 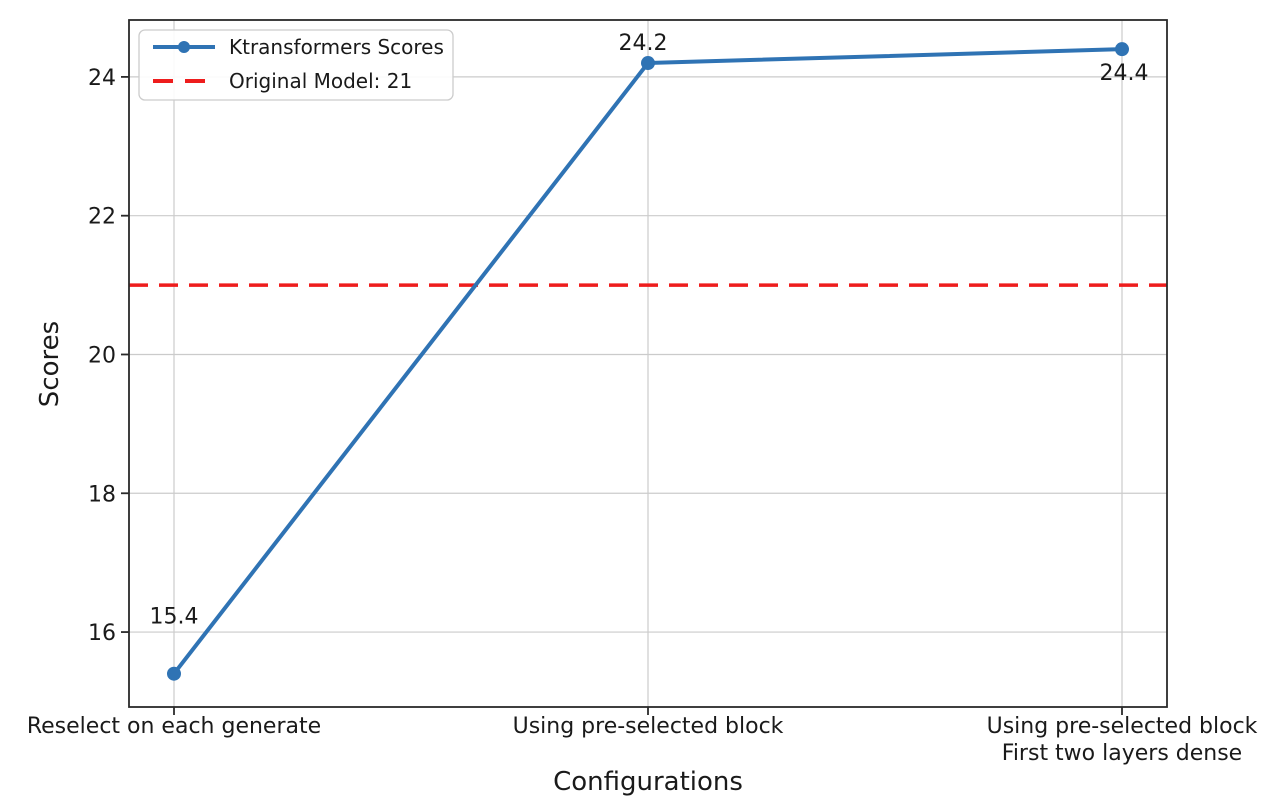 What do you see at coordinates (102, 494) in the screenshot?
I see `y-tick-label: 18` at bounding box center [102, 494].